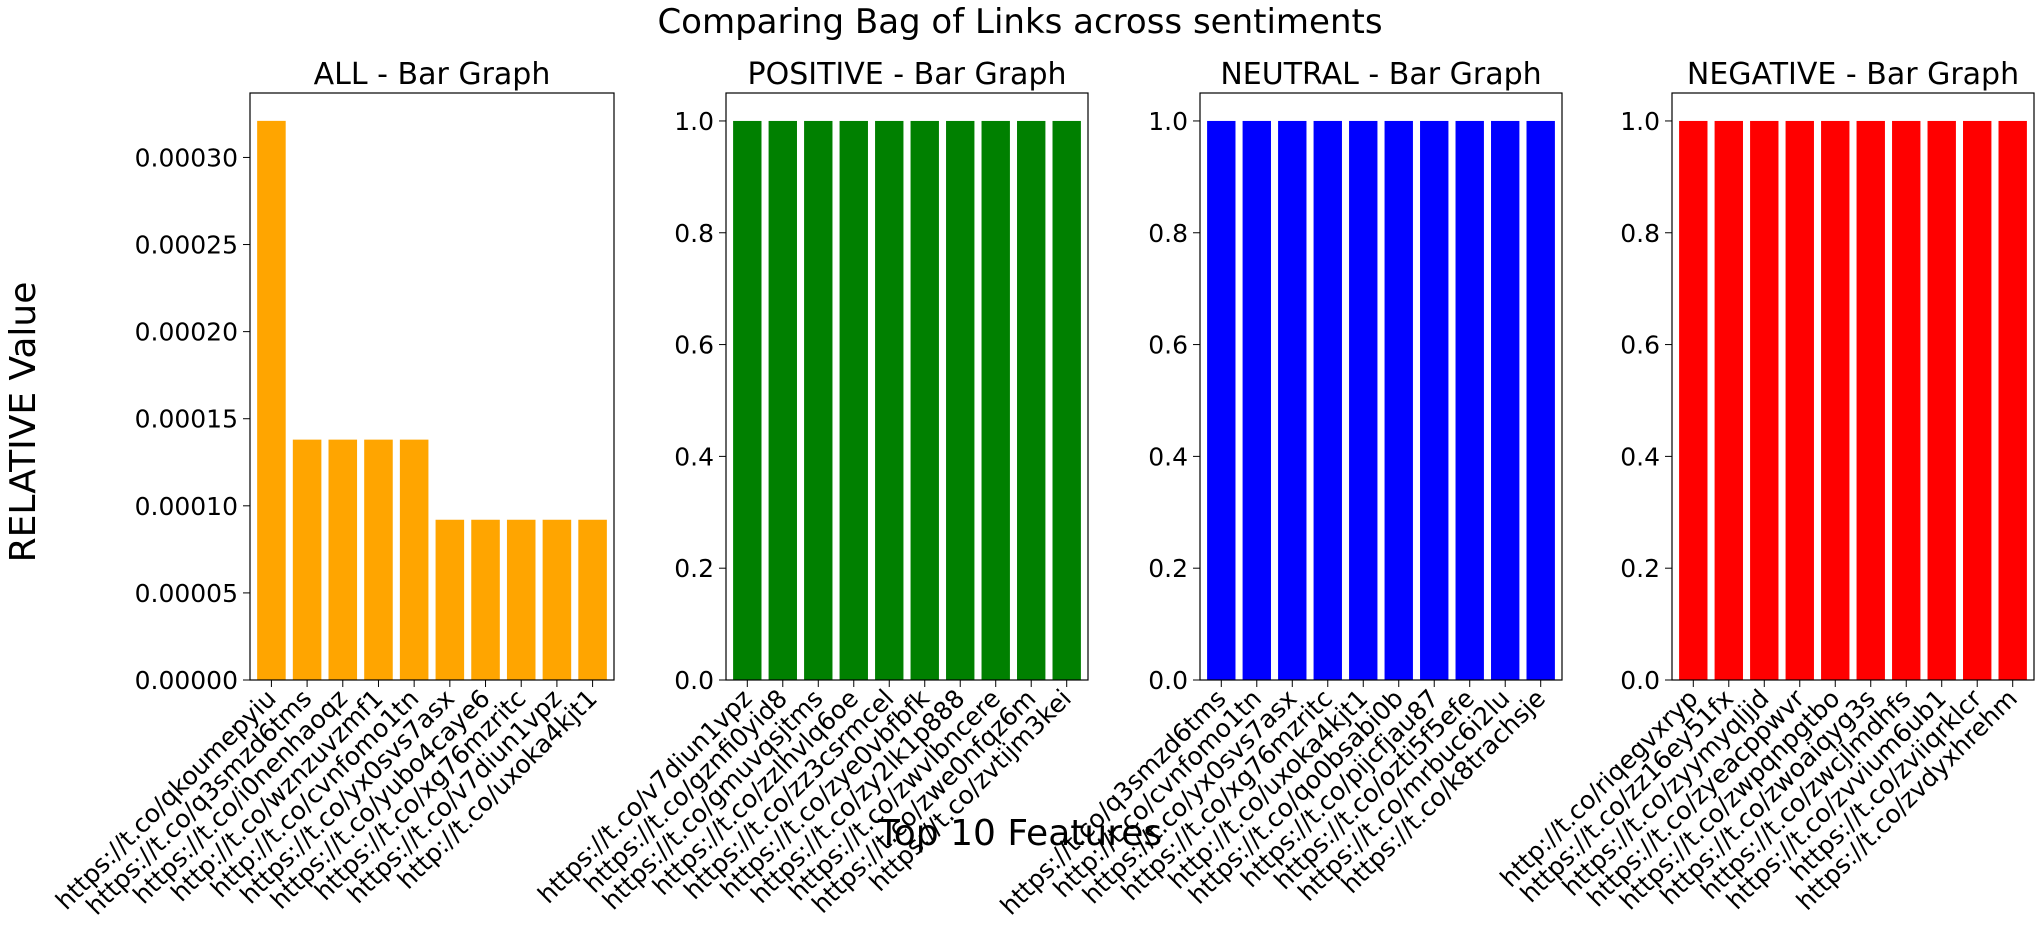  What do you see at coordinates (1853, 386) in the screenshot?
I see `axes-frame-negative` at bounding box center [1853, 386].